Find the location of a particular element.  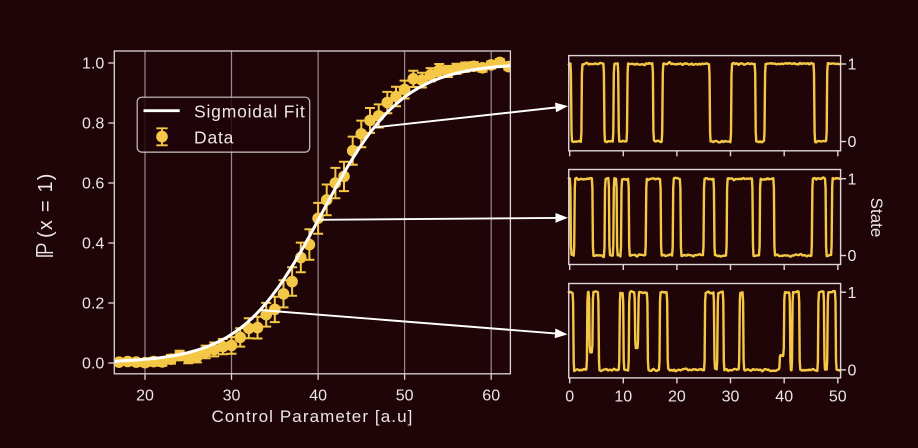

svg-text: State is located at coordinates (876, 218).